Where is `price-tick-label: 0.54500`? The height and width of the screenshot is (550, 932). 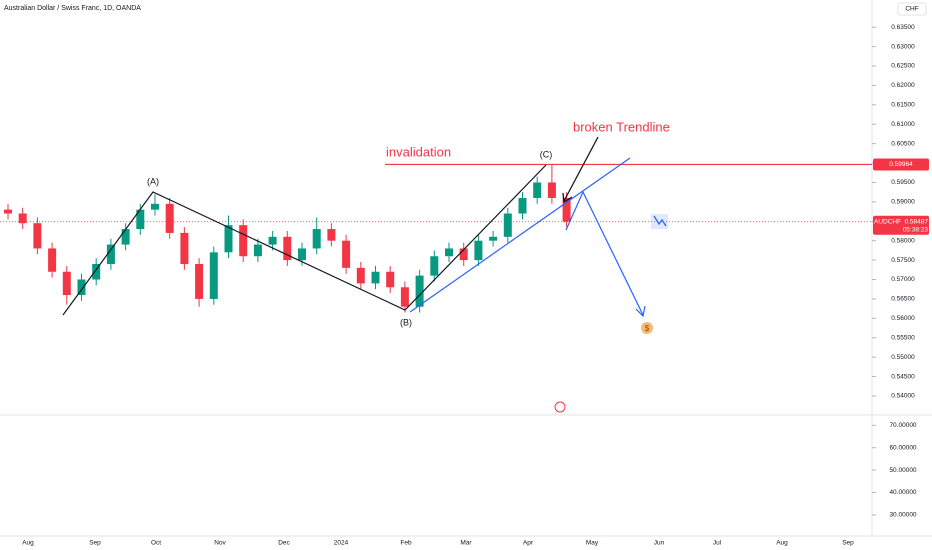
price-tick-label: 0.54500 is located at coordinates (903, 376).